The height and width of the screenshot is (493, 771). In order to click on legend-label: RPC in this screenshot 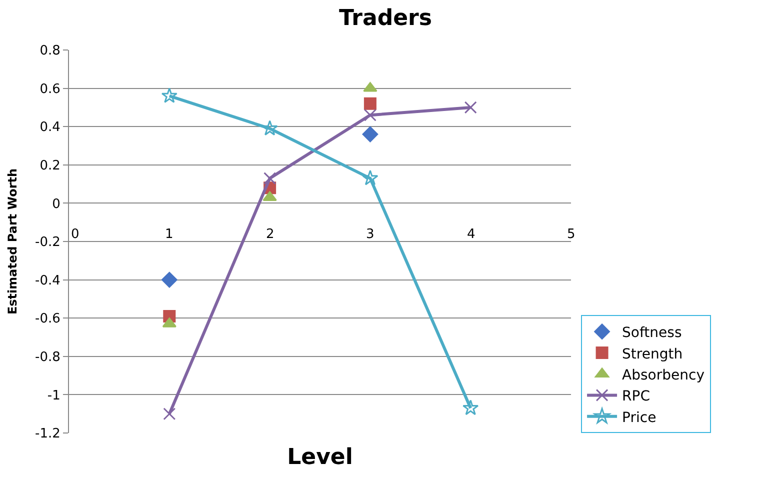, I will do `click(636, 396)`.